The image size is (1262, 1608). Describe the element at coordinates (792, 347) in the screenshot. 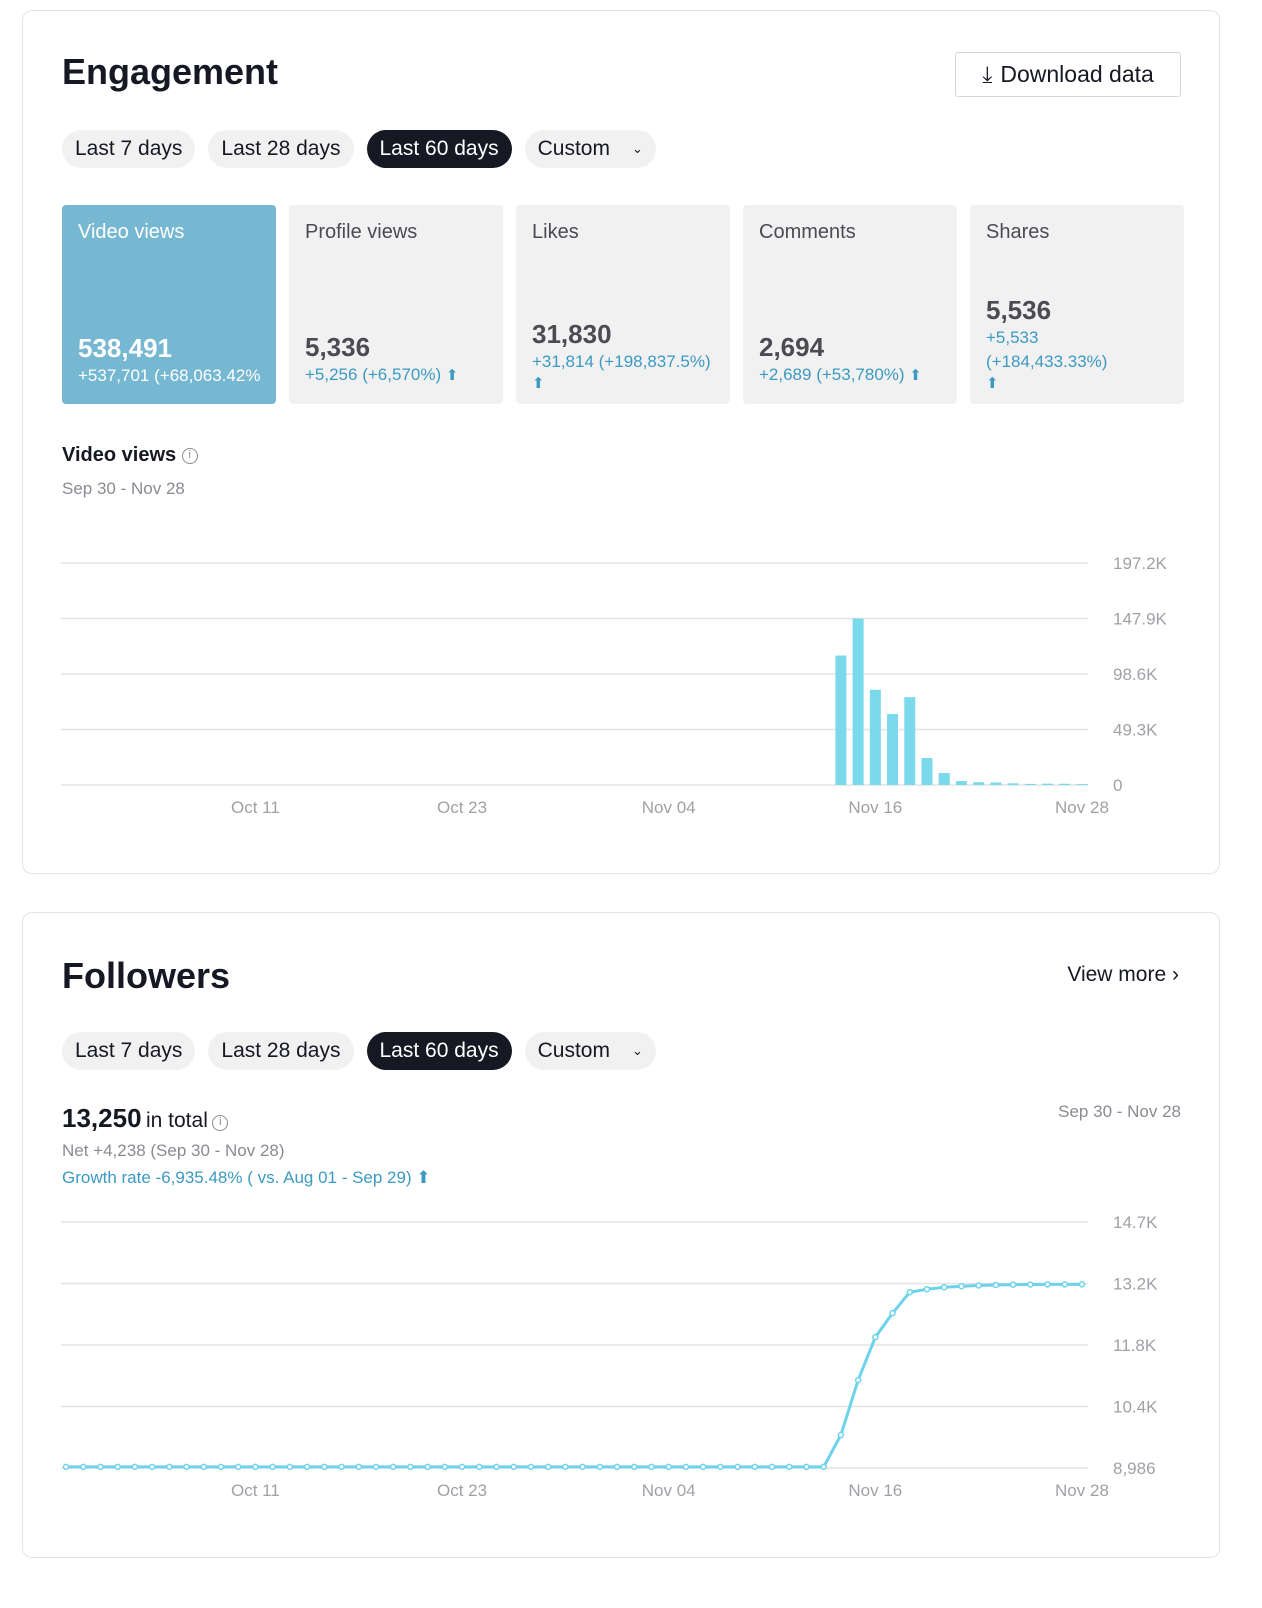

I see `card-value: 2,694` at that location.